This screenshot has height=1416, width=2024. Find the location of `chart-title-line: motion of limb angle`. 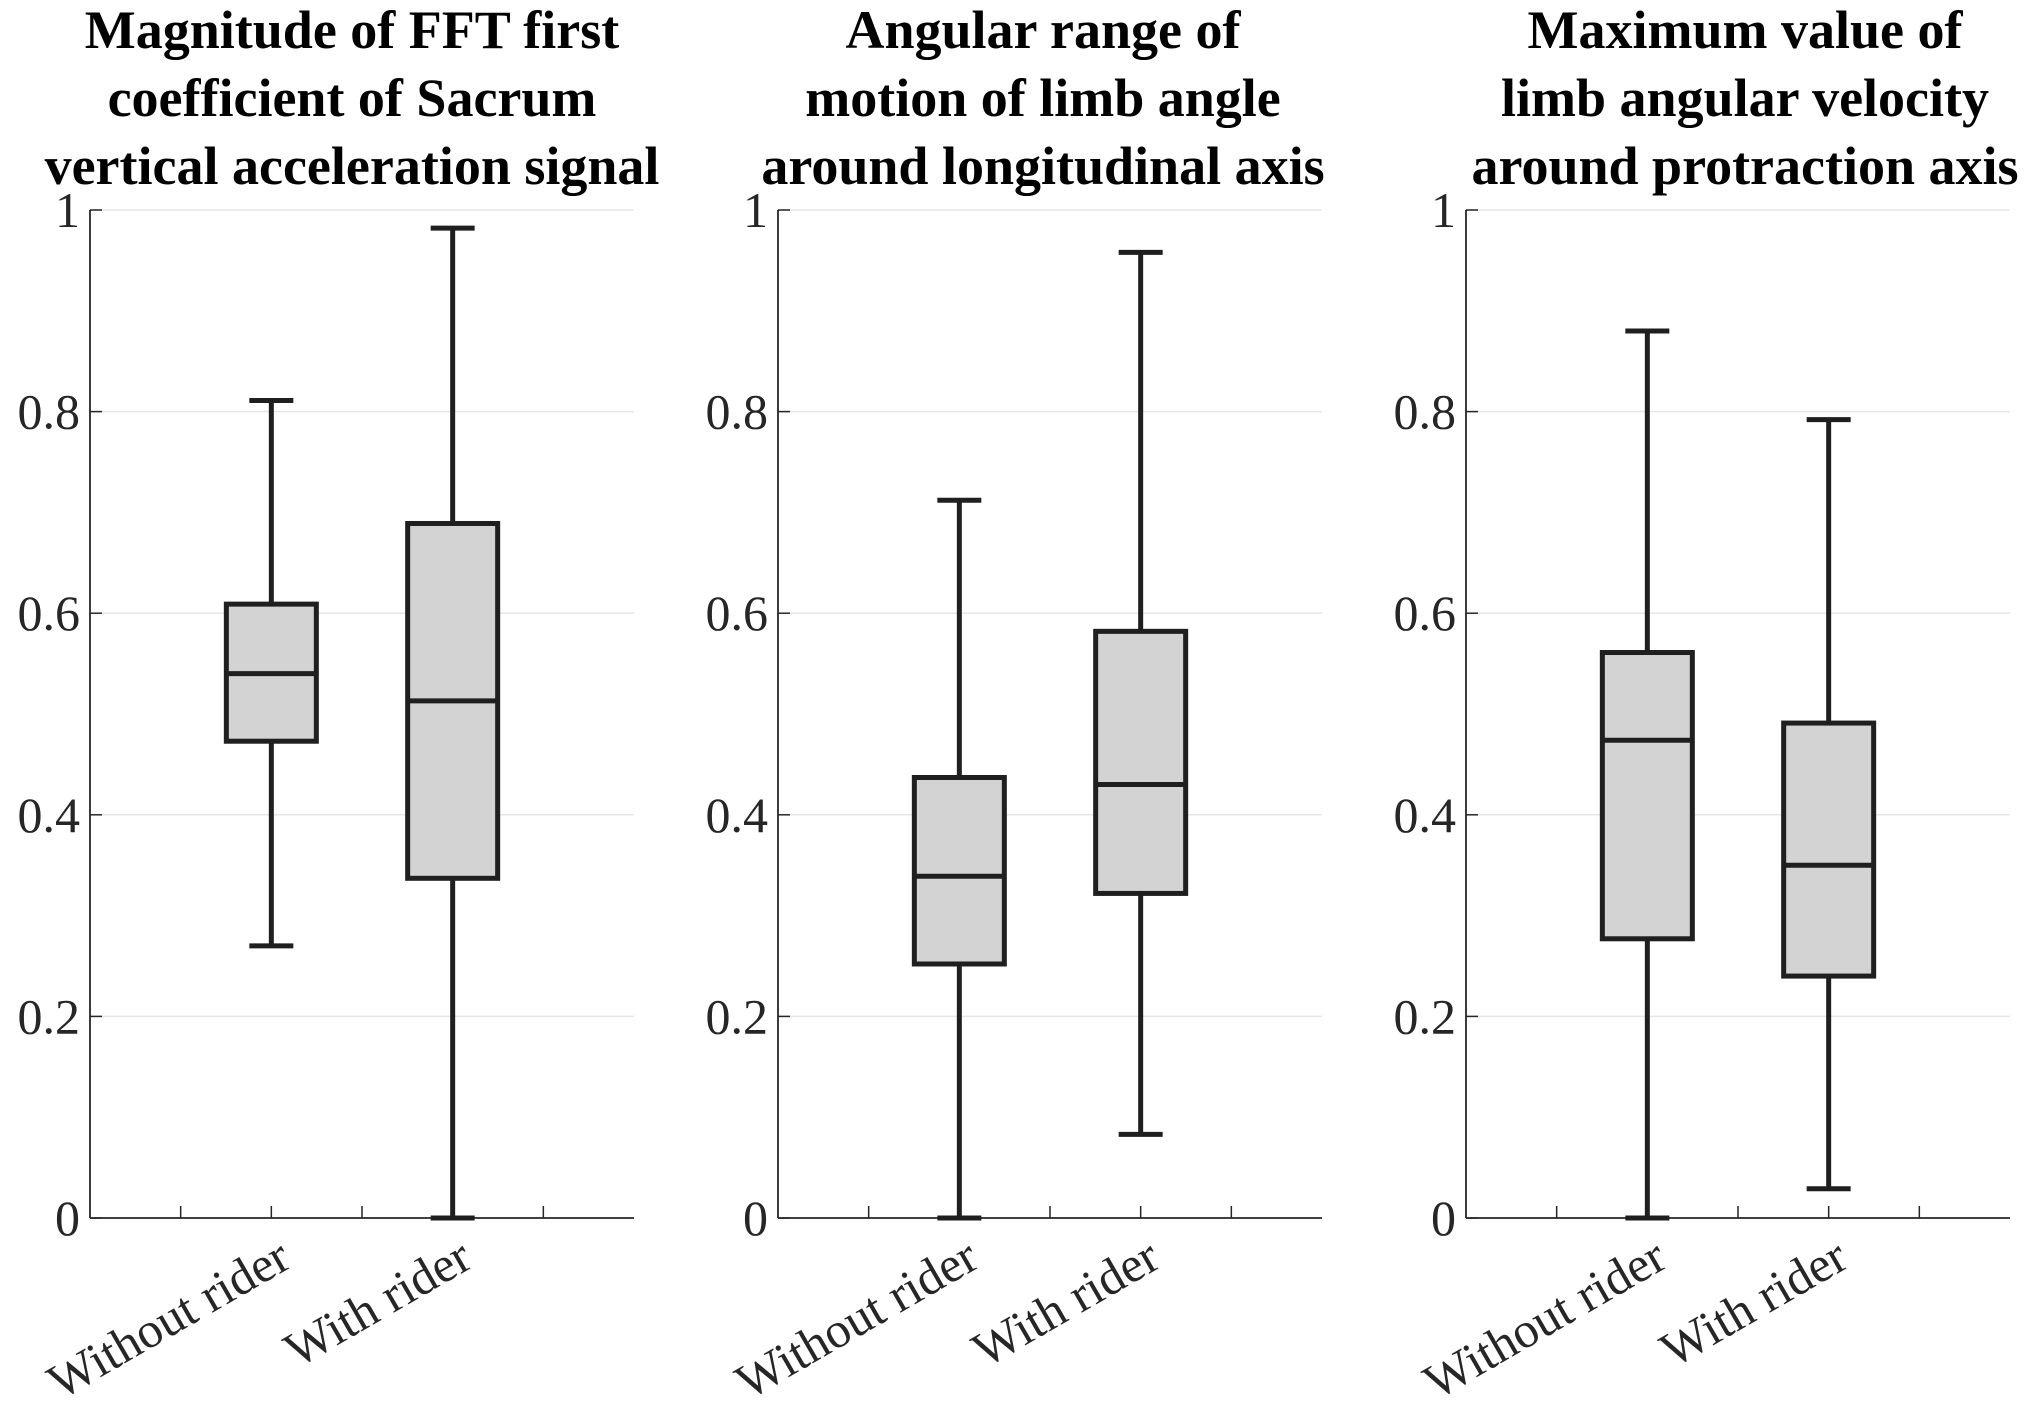

chart-title-line: motion of limb angle is located at coordinates (1043, 98).